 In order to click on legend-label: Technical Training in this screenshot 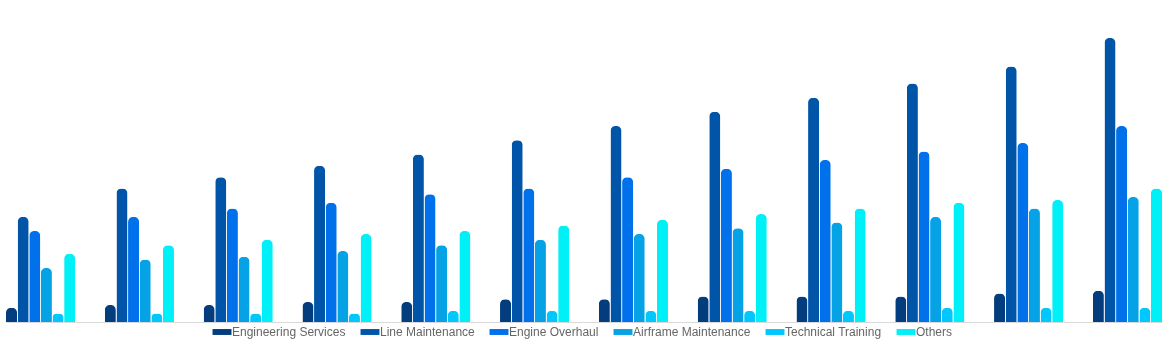, I will do `click(833, 332)`.